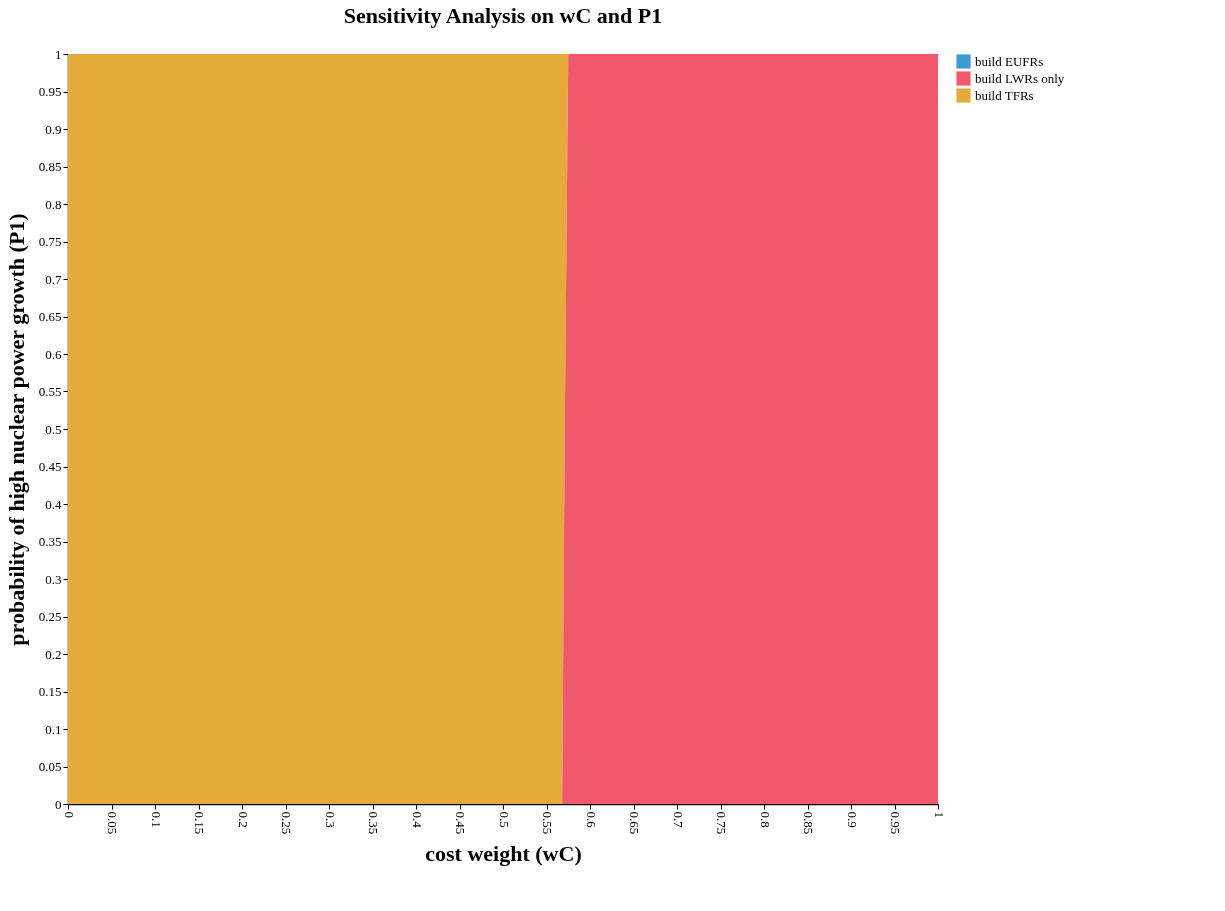 This screenshot has height=911, width=1225. Describe the element at coordinates (199, 823) in the screenshot. I see `x-tick-label: 0.15` at that location.